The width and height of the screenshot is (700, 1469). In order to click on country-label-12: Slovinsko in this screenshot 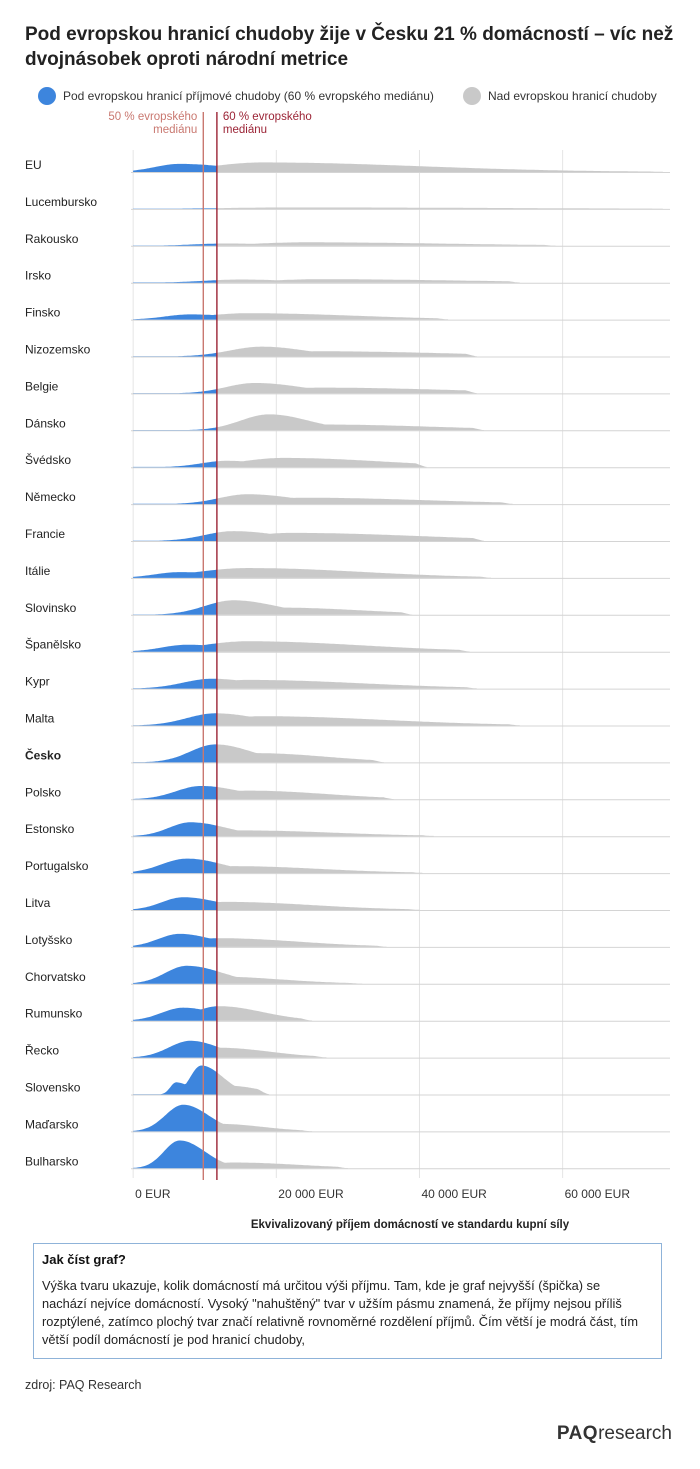, I will do `click(51, 608)`.